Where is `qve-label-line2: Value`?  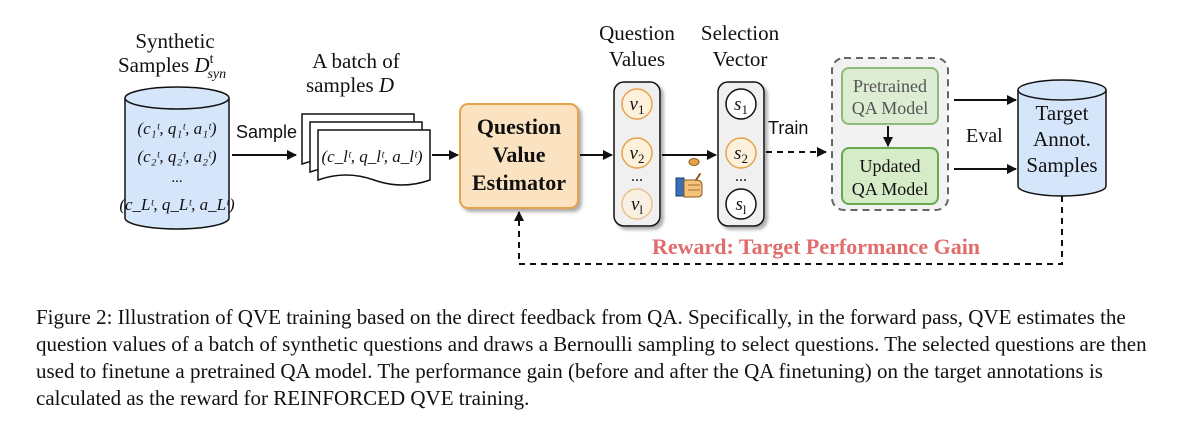
qve-label-line2: Value is located at coordinates (519, 154).